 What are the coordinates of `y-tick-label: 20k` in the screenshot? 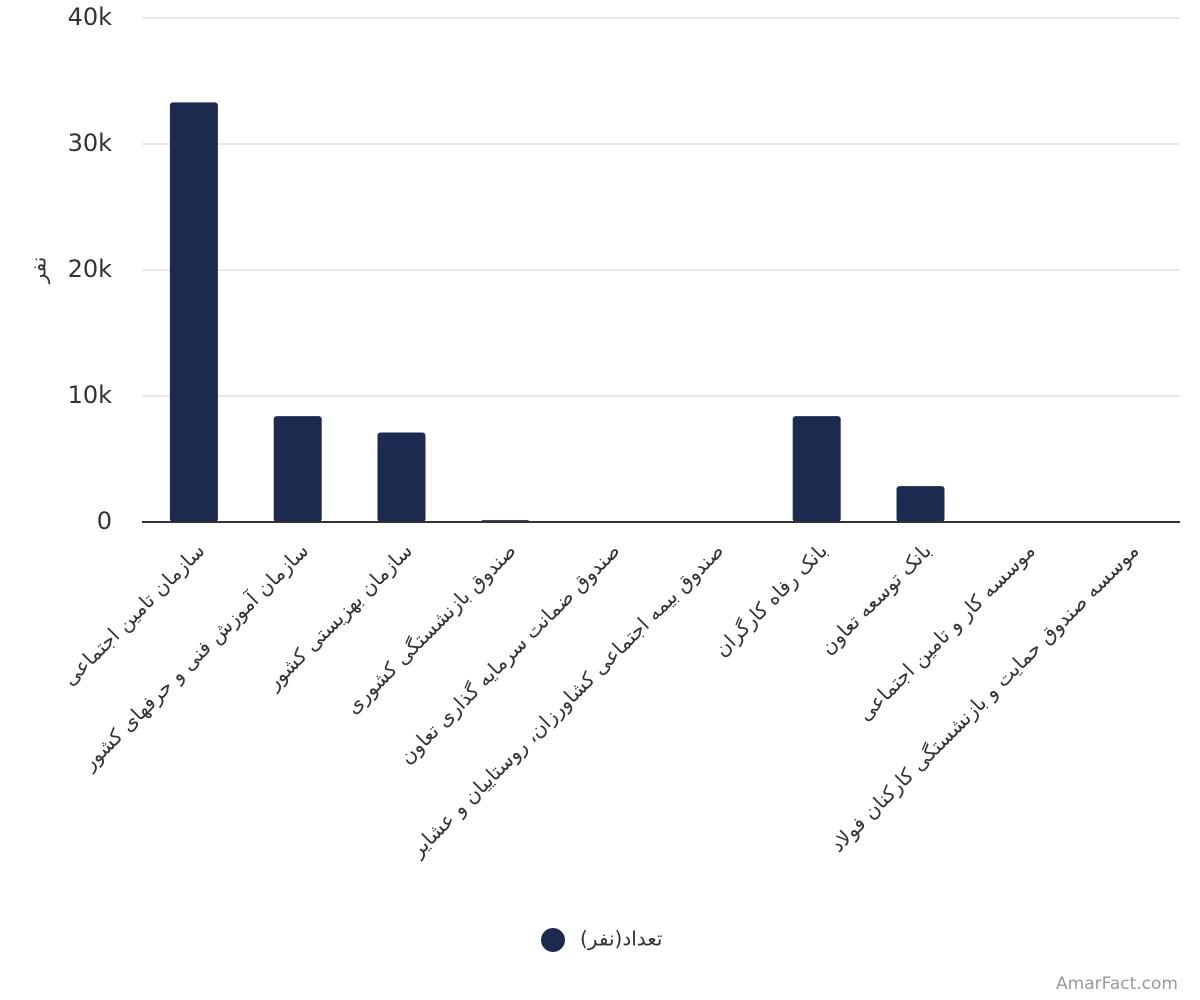 It's located at (90, 269).